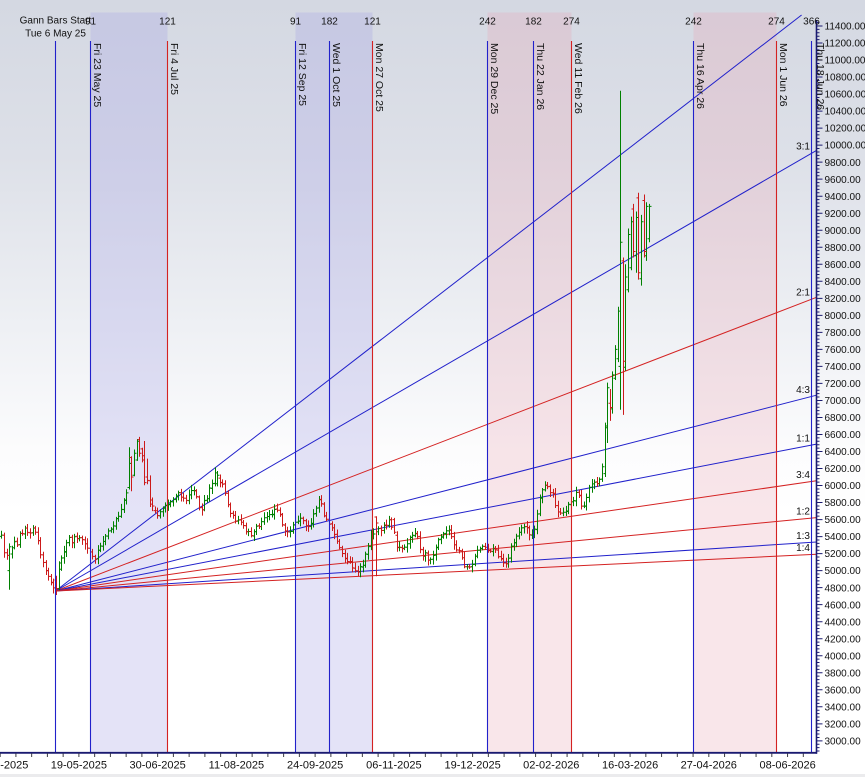 The width and height of the screenshot is (865, 777). What do you see at coordinates (843, 367) in the screenshot?
I see `svg-text: 7400.00` at bounding box center [843, 367].